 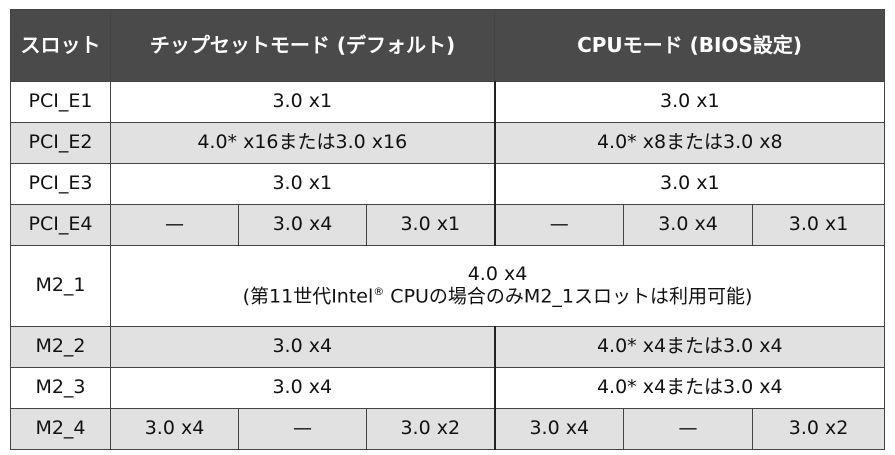 I want to click on header-cpu-mode: CPUモード (BIOS設定), so click(x=690, y=45).